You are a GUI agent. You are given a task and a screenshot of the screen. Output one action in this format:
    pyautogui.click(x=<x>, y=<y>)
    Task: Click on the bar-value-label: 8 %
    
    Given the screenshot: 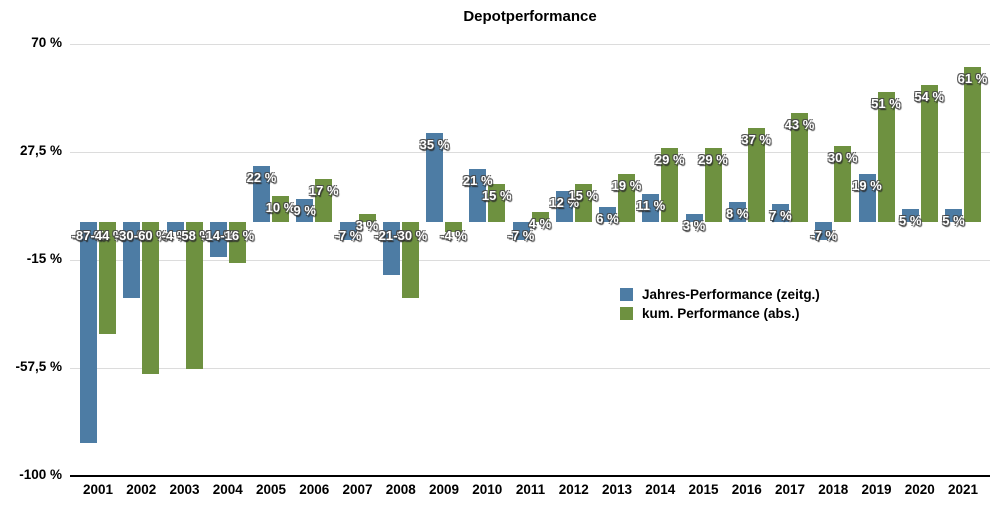 What is the action you would take?
    pyautogui.click(x=737, y=213)
    